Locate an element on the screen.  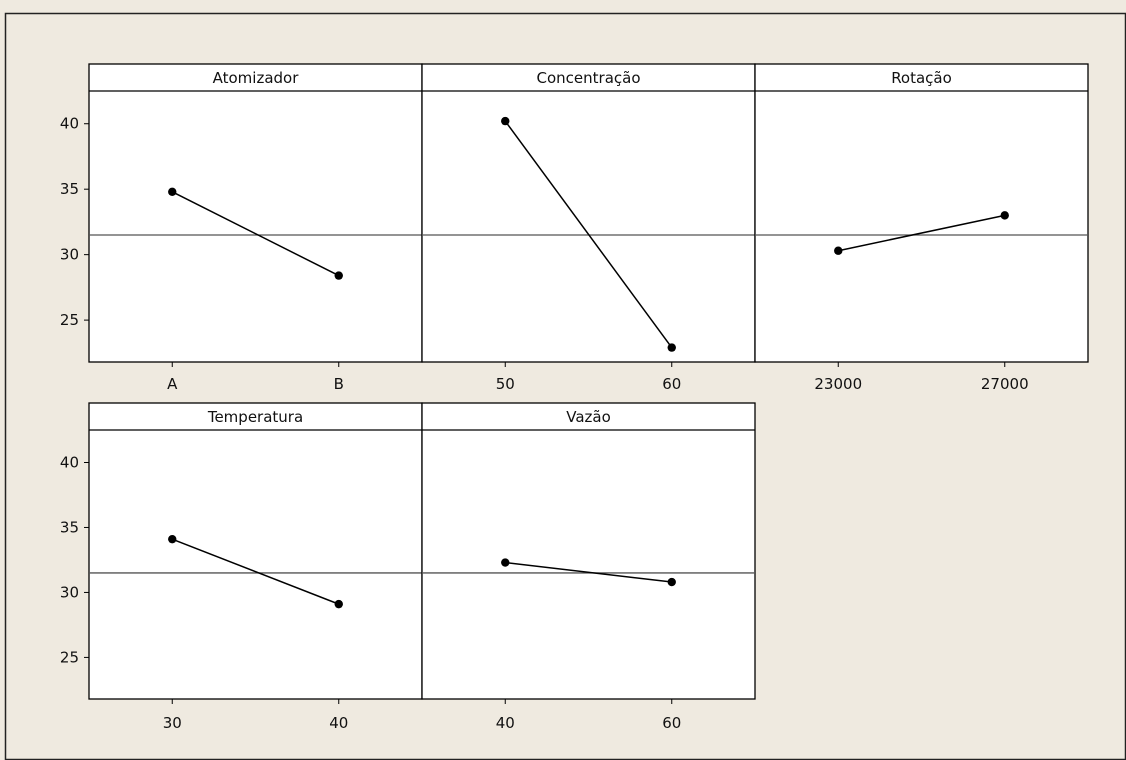
x-tick-label: B is located at coordinates (339, 384).